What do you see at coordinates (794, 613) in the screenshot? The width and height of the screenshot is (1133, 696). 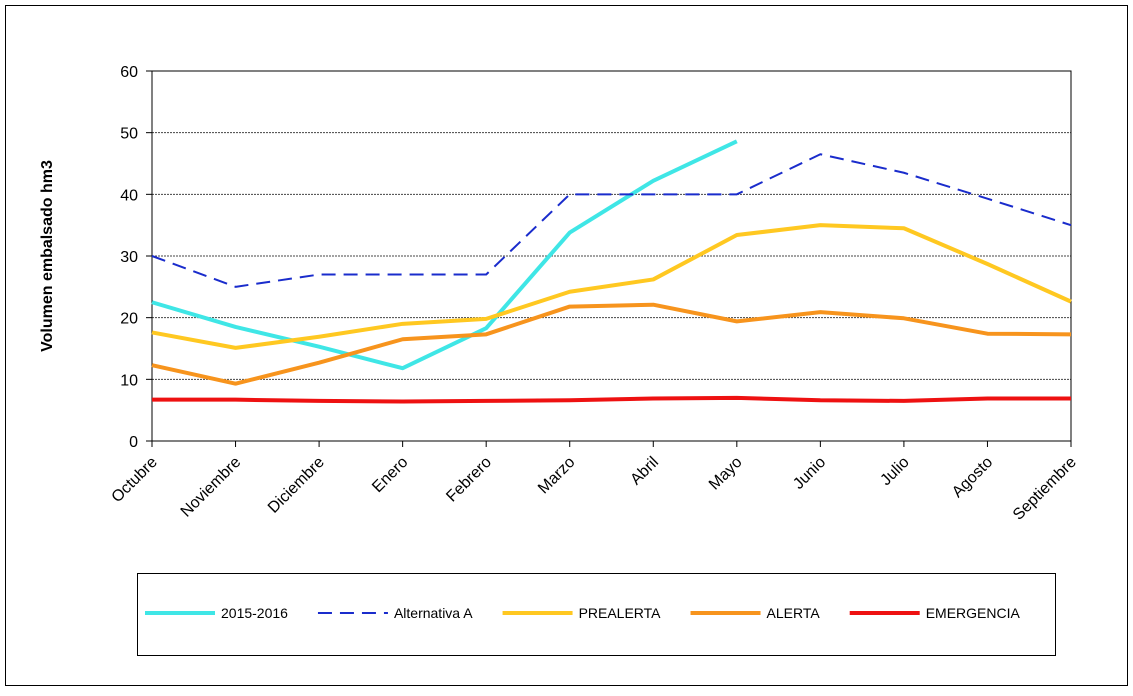 I see `legend-label: ALERTA` at bounding box center [794, 613].